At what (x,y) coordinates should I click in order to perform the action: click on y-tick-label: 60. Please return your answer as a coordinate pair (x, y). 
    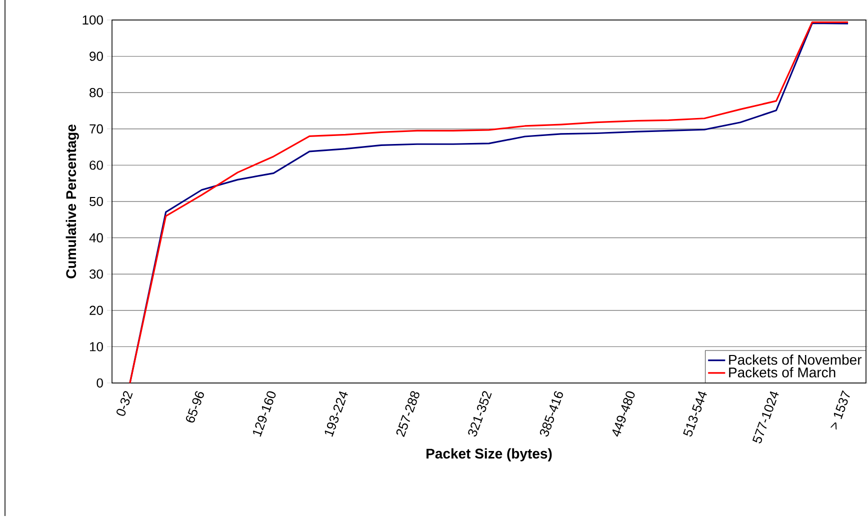
    Looking at the image, I should click on (96, 165).